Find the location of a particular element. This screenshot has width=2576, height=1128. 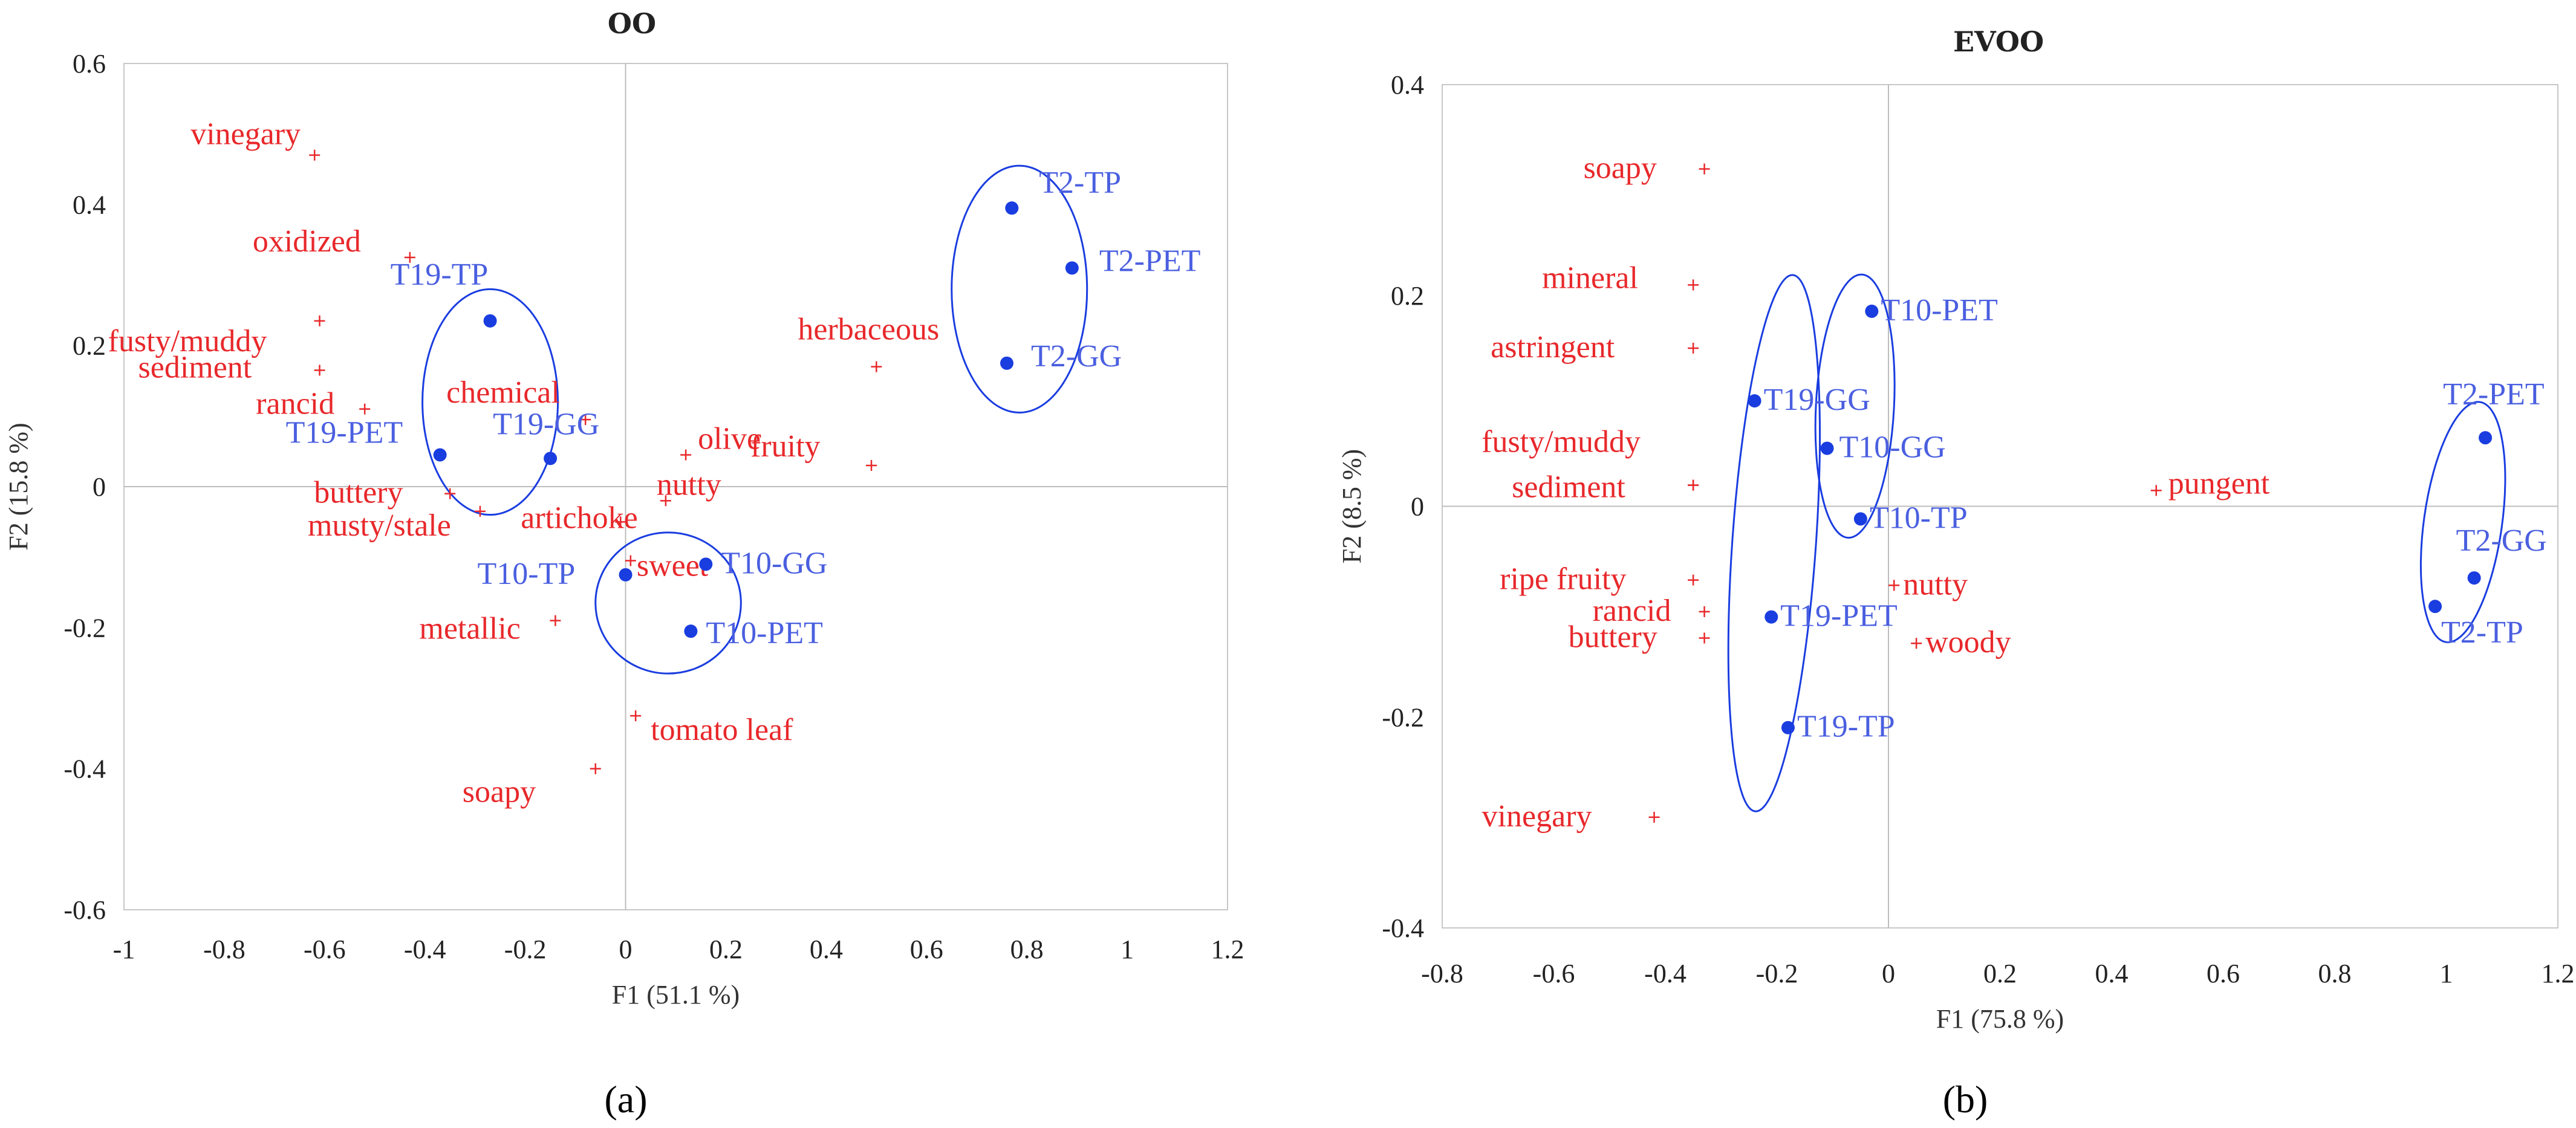

x-tick-label: 0.4 is located at coordinates (826, 949).